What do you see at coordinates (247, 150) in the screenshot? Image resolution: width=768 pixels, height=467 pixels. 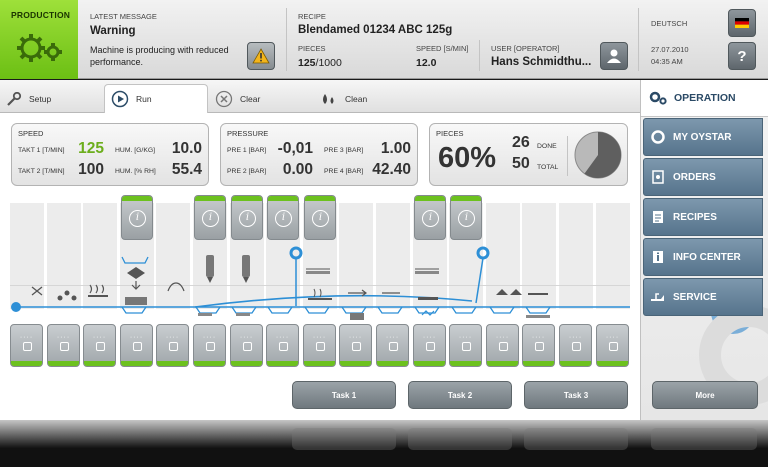 I see `pre1-label: PRE 1 [BAR]` at bounding box center [247, 150].